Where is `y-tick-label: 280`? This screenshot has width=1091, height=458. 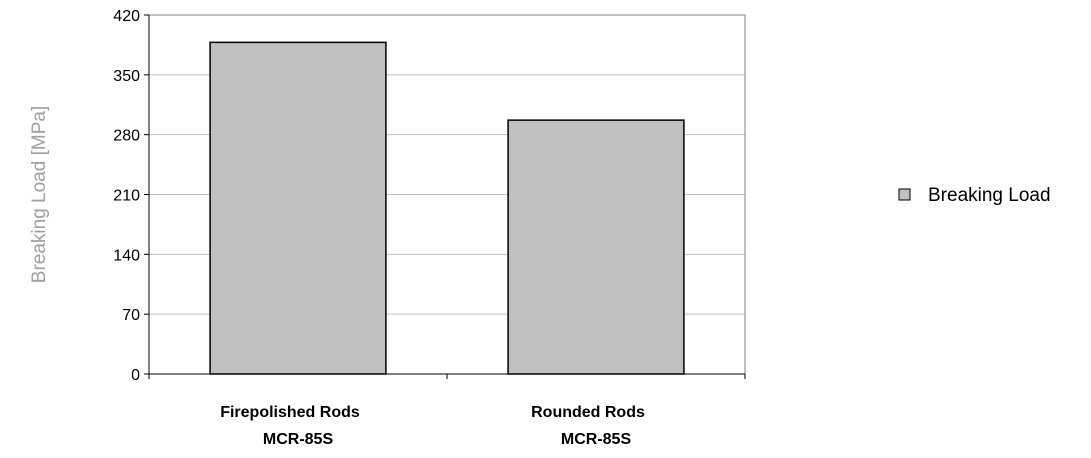 y-tick-label: 280 is located at coordinates (126, 136).